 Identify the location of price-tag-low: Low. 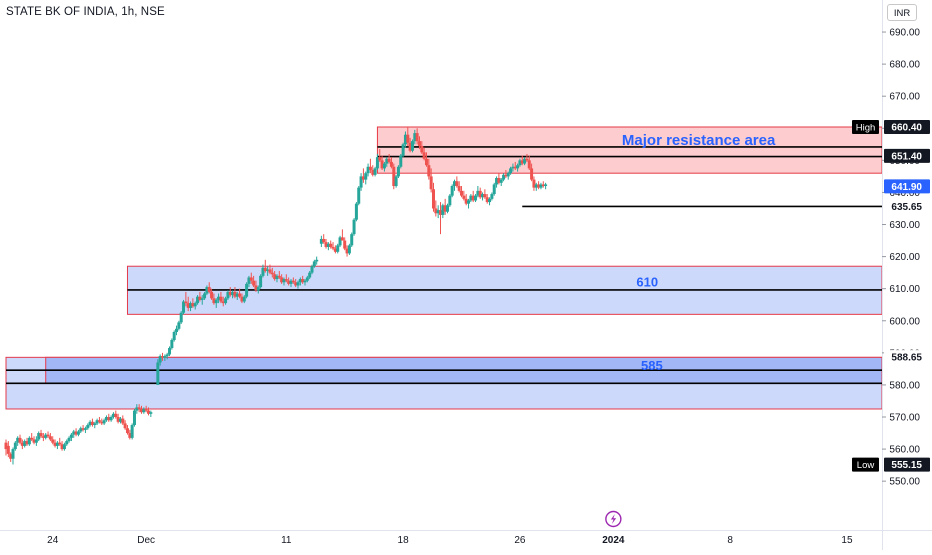
(866, 465).